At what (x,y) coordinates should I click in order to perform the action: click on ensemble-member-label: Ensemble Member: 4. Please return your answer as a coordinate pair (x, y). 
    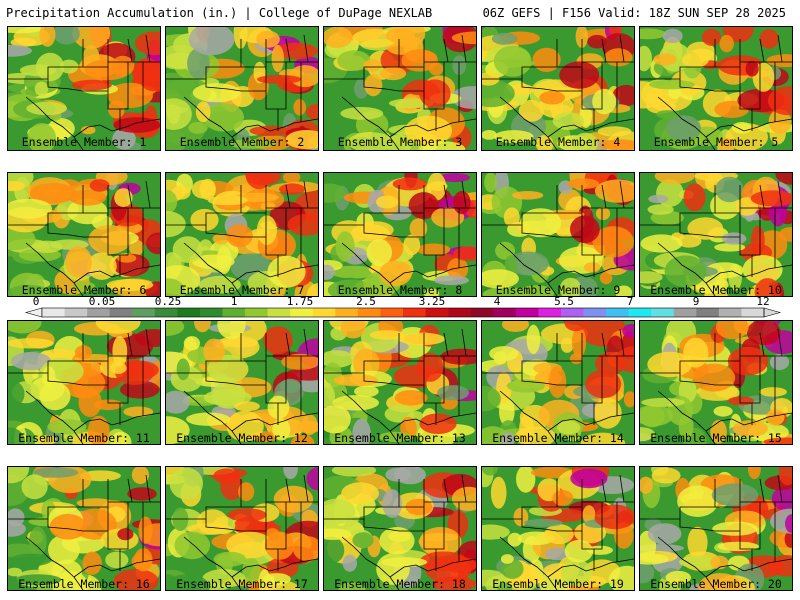
    Looking at the image, I should click on (558, 142).